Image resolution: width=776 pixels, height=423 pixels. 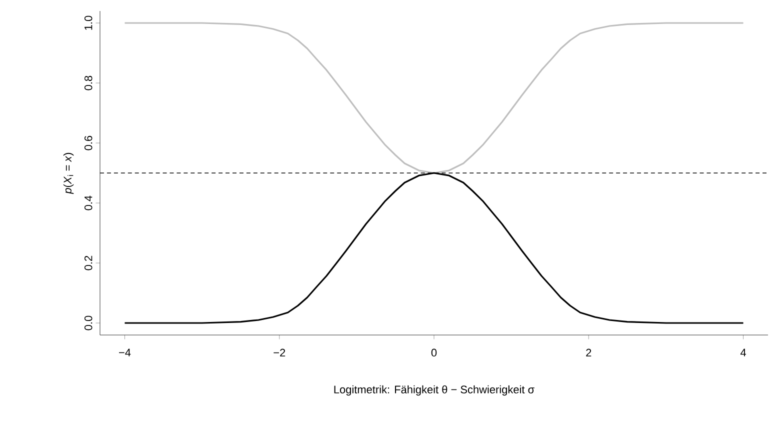 I want to click on y-tick-label: 0.2, so click(x=88, y=263).